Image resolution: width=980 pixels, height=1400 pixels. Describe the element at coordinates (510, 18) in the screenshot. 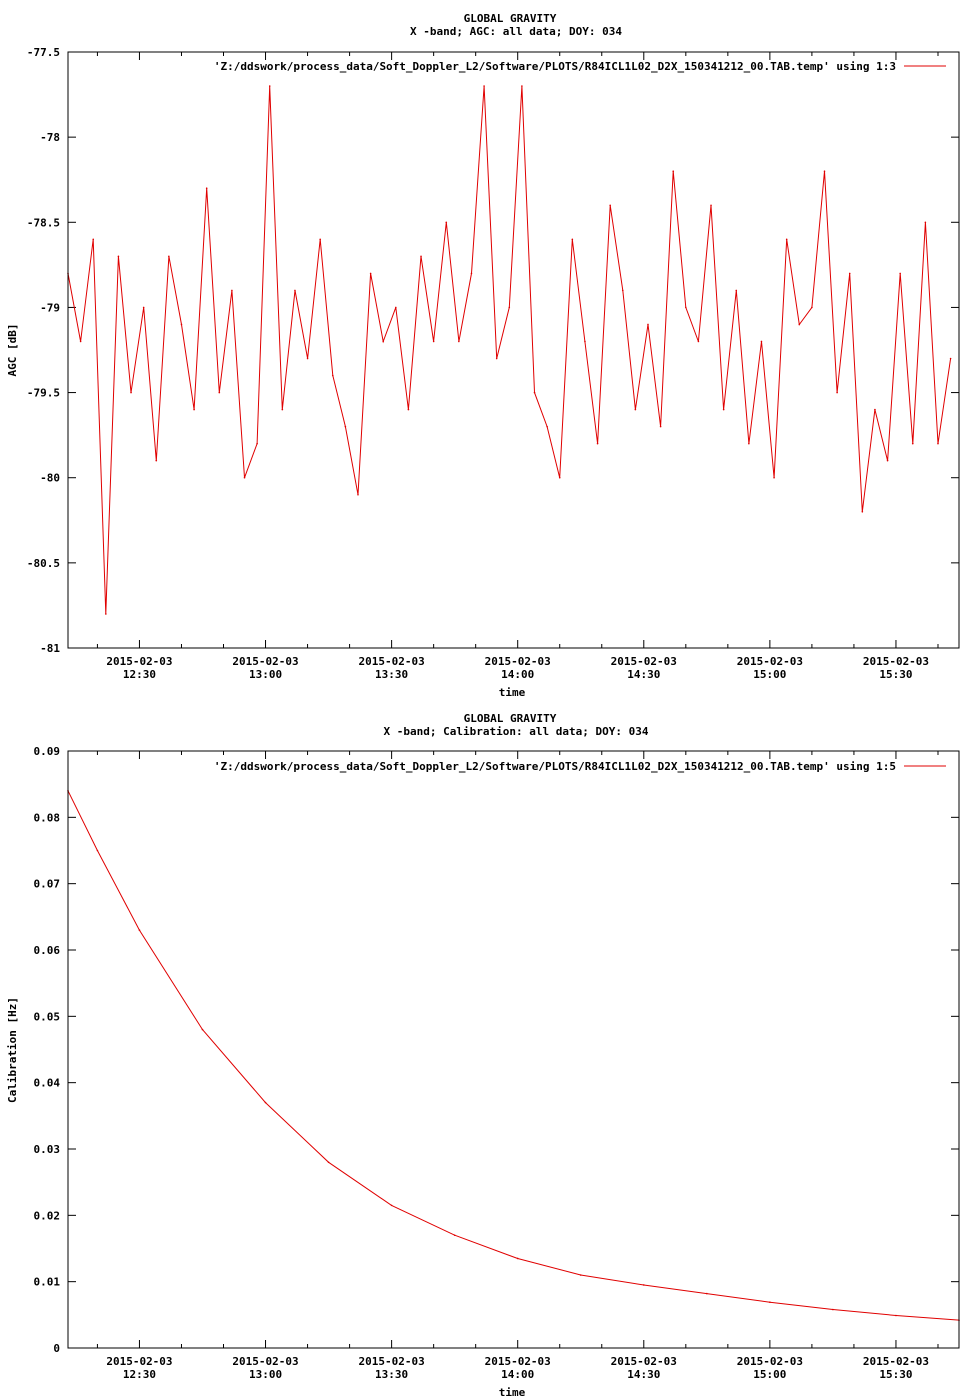

I see `agc-chart-title: GLOBAL GRAVITY` at that location.